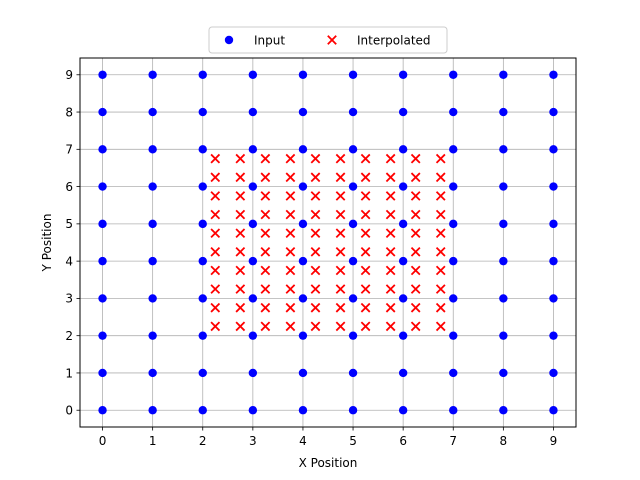  What do you see at coordinates (69, 261) in the screenshot?
I see `y-tick-label: 4` at bounding box center [69, 261].